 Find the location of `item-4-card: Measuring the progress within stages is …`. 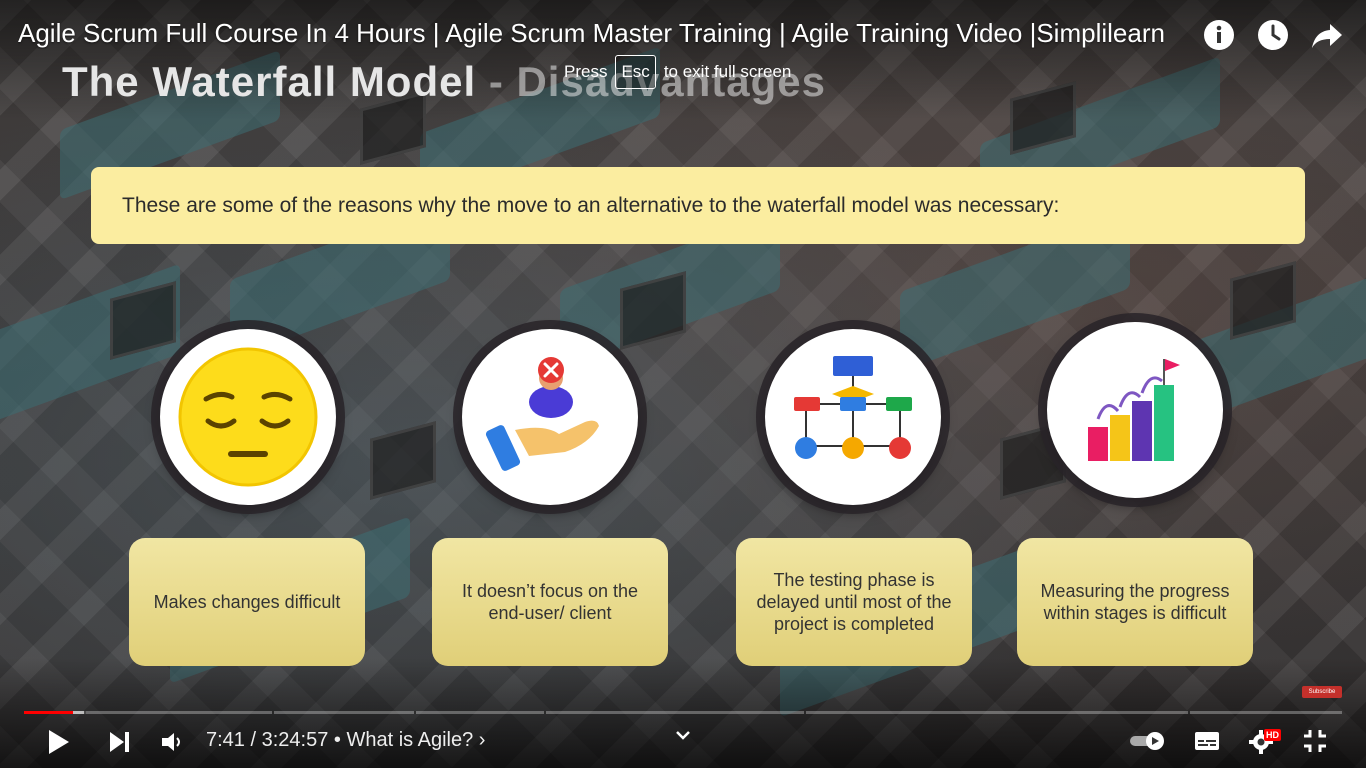

item-4-card: Measuring the progress within stages is … is located at coordinates (1135, 602).